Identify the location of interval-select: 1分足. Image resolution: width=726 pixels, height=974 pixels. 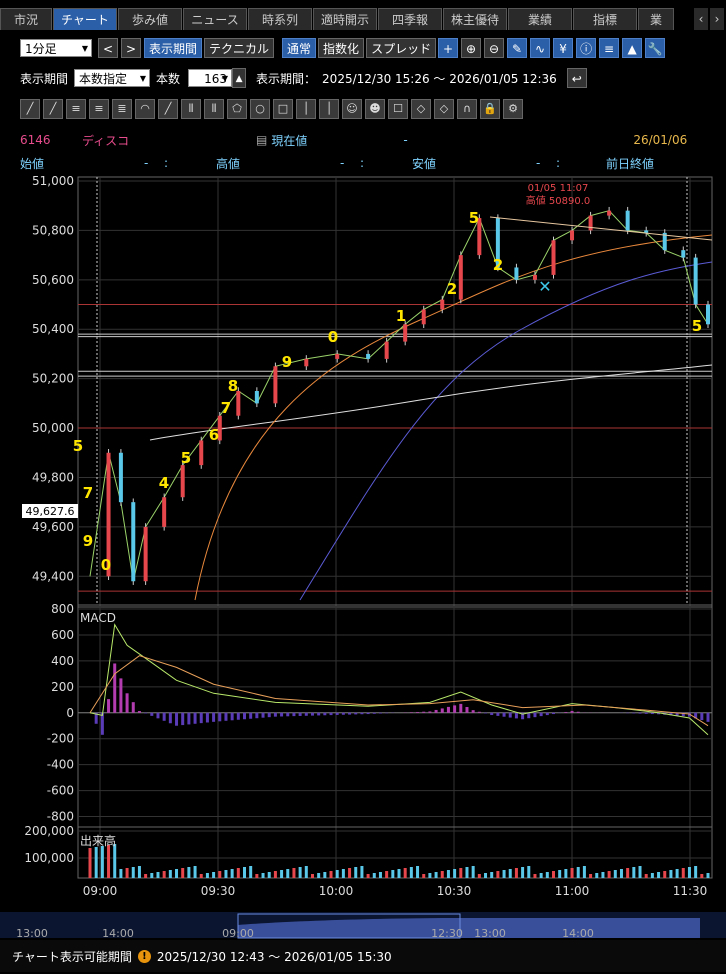
(56, 48).